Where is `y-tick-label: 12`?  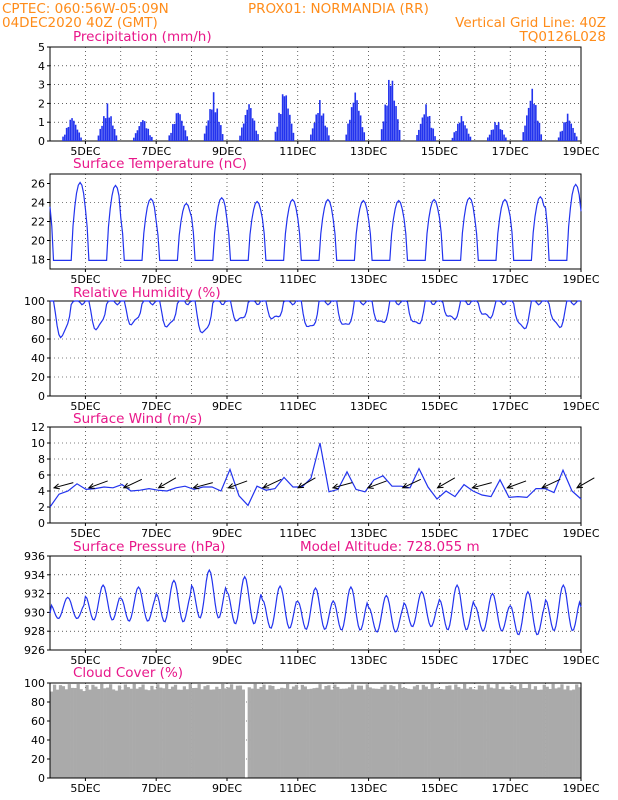 y-tick-label: 12 is located at coordinates (38, 427).